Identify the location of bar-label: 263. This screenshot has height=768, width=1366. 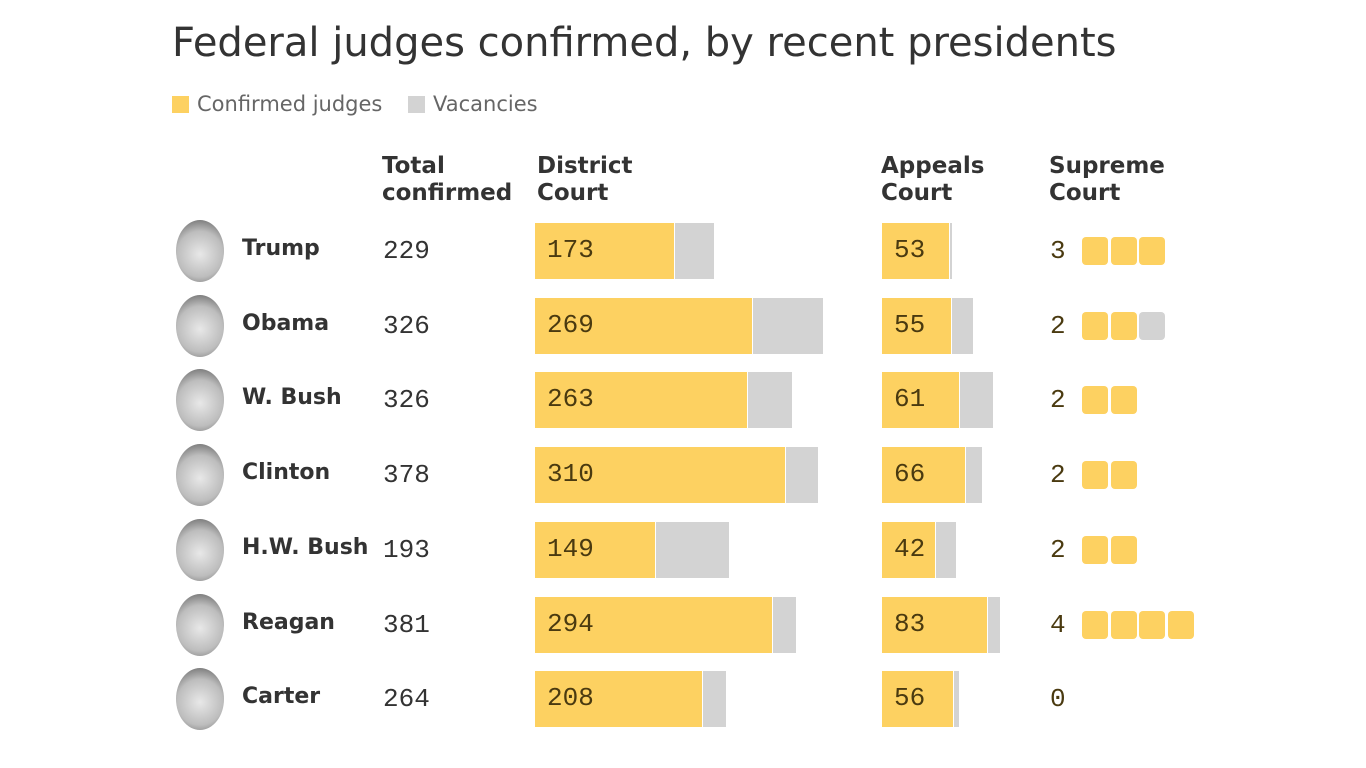
(570, 399).